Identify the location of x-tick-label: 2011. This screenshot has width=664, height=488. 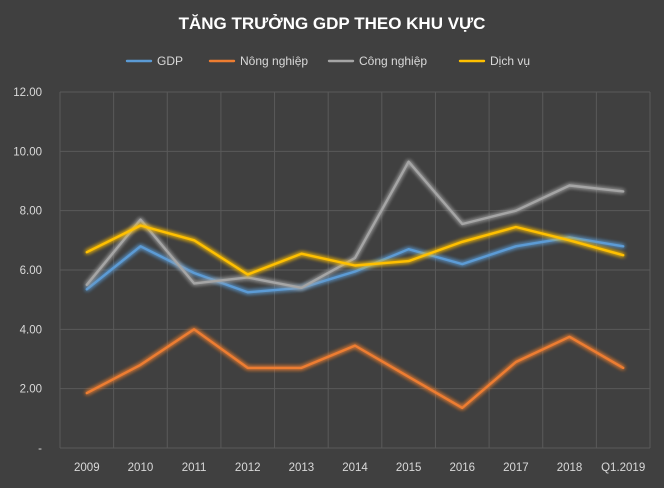
(194, 468).